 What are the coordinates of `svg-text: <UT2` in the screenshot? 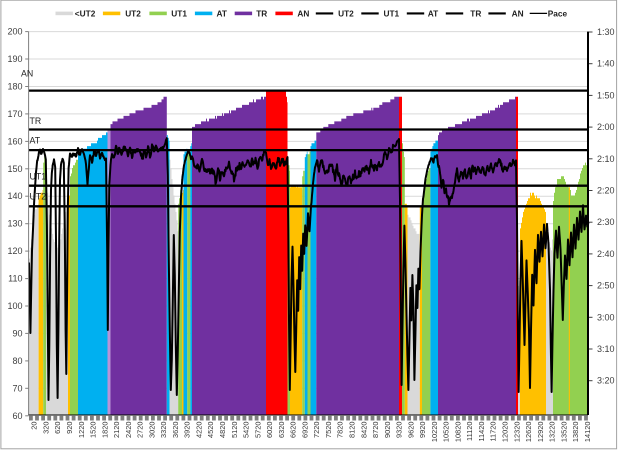 It's located at (85, 14).